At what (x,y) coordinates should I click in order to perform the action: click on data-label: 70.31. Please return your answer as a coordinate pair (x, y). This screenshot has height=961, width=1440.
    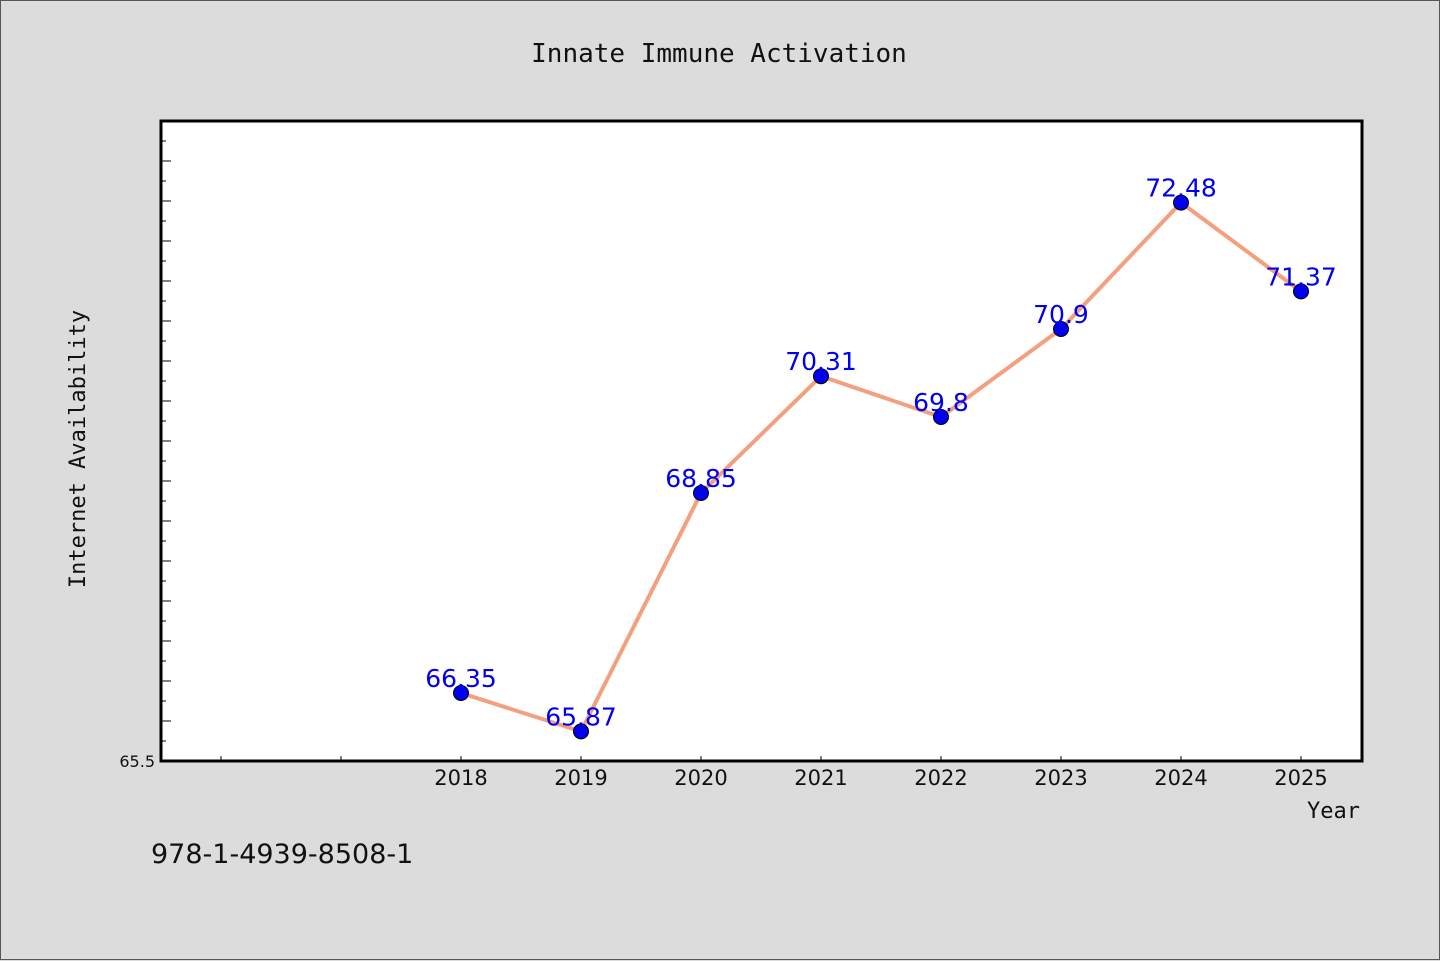
    Looking at the image, I should click on (821, 361).